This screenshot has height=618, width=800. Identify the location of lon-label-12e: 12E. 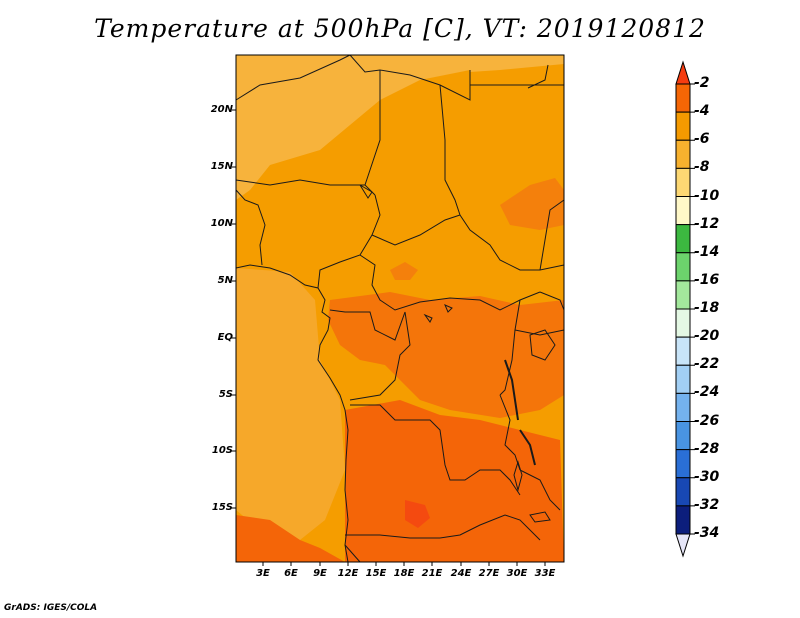
(348, 573).